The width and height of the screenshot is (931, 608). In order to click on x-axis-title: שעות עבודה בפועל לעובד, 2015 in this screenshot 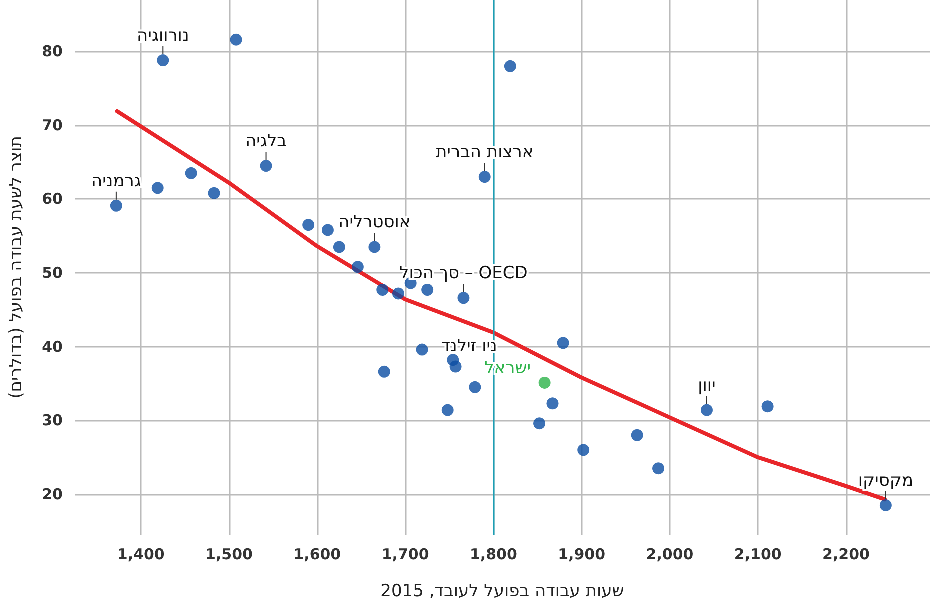, I will do `click(502, 592)`.